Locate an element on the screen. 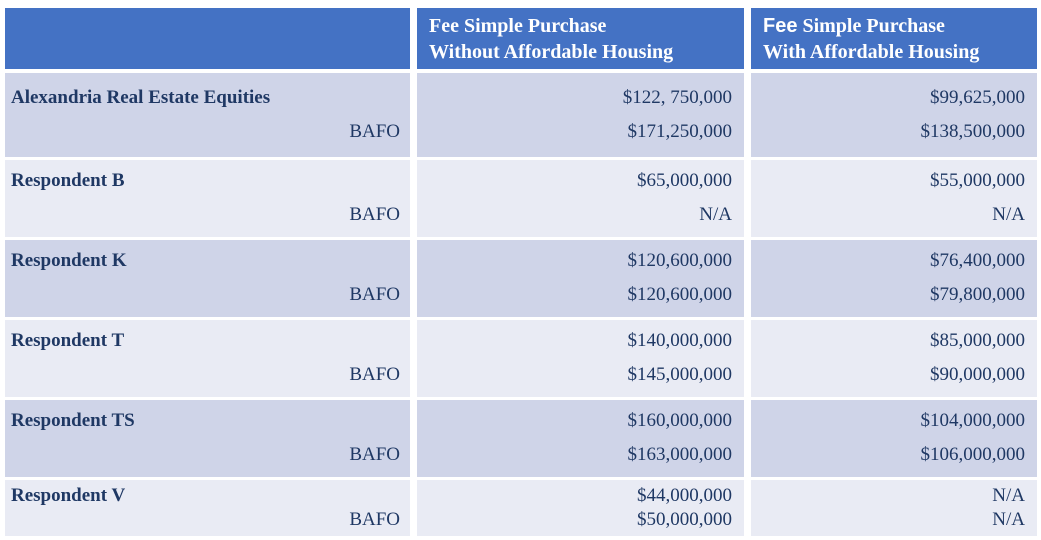 The image size is (1041, 540). respondent-cell: Respondent TS BAFO is located at coordinates (207, 438).